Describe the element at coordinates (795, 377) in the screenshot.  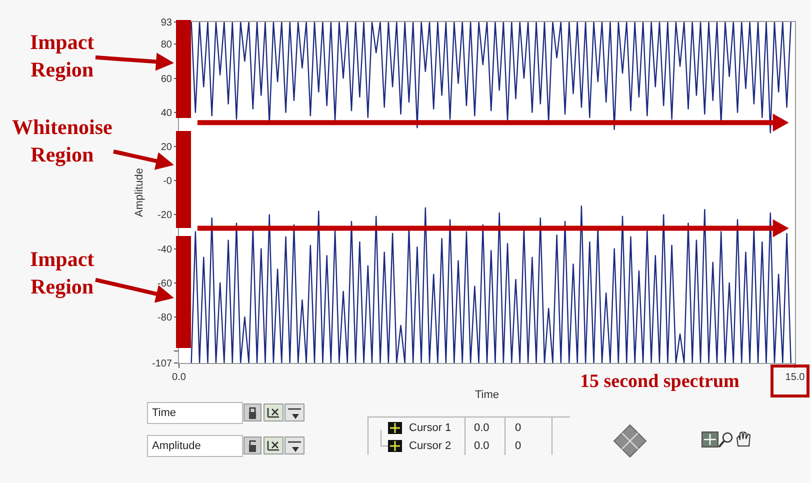
I see `x-tick-label: 15.0` at that location.